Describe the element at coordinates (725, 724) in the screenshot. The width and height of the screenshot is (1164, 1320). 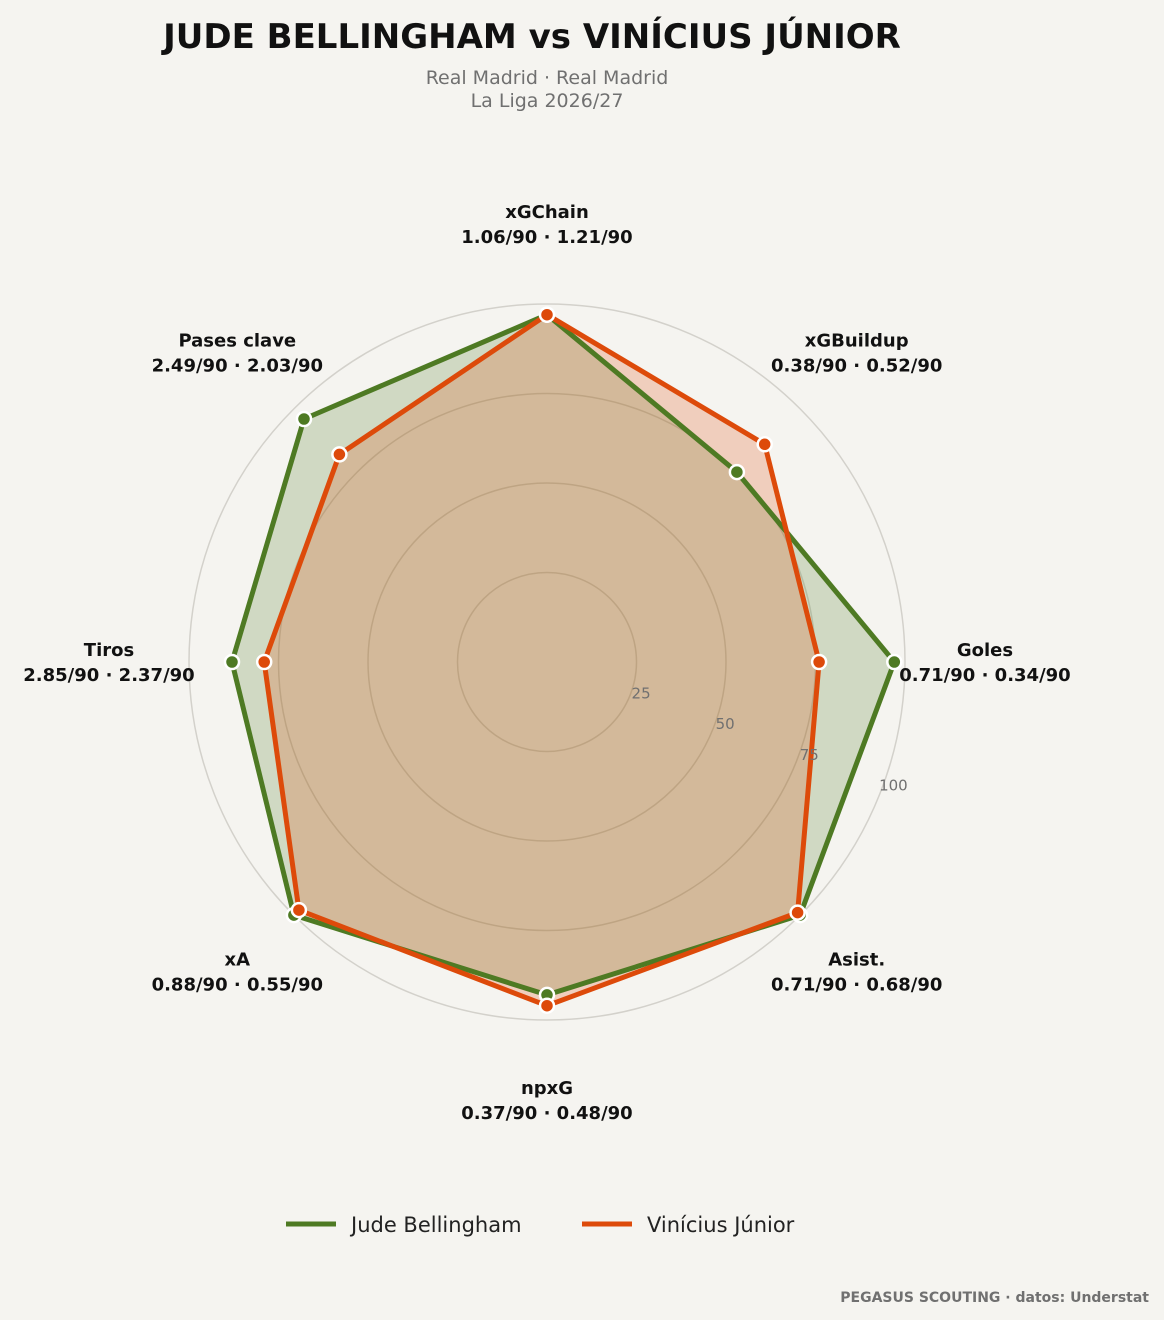
I see `ring-tick-label: 50` at that location.